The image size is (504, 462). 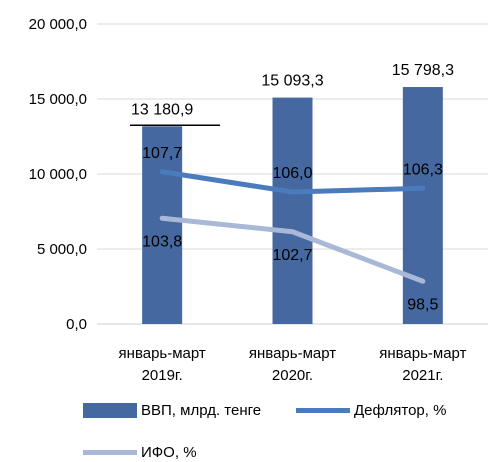 I want to click on y-tick-label: 20 000,0, so click(x=58, y=24).